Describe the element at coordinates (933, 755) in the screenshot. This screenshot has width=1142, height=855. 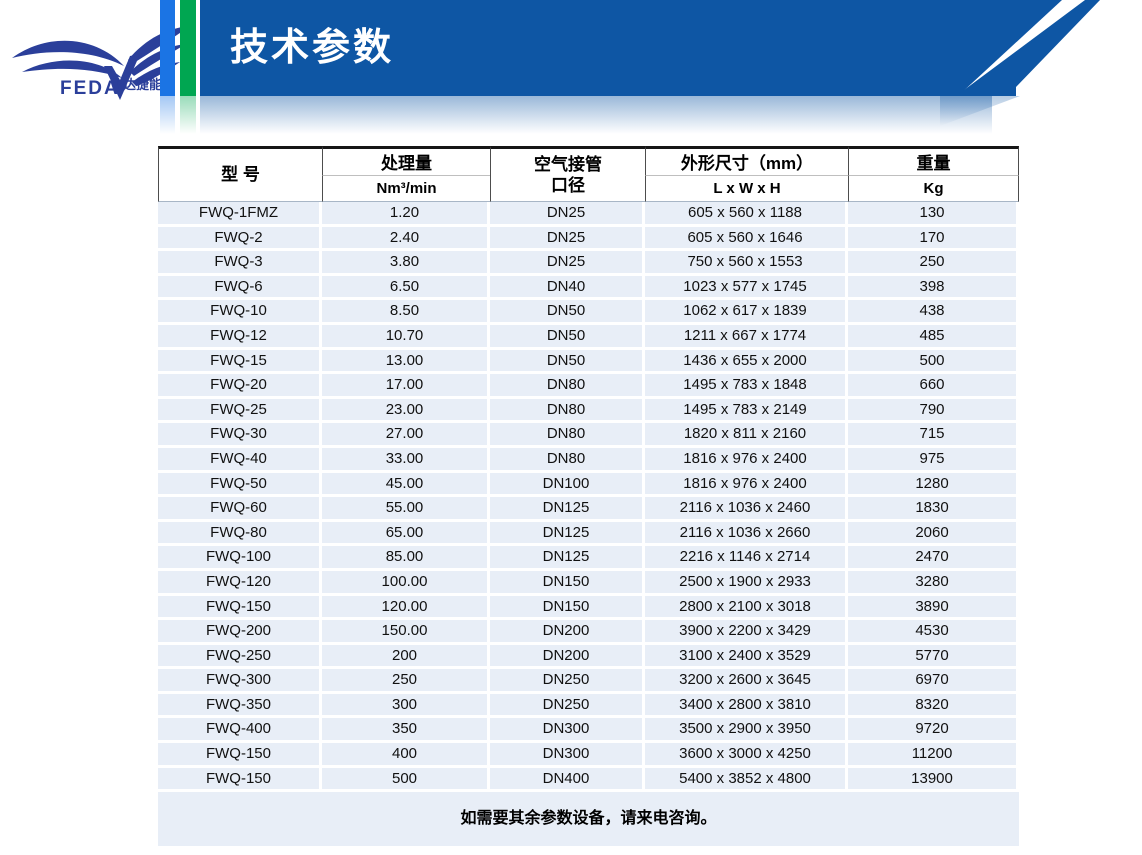
I see `cell-weight: 11200` at that location.